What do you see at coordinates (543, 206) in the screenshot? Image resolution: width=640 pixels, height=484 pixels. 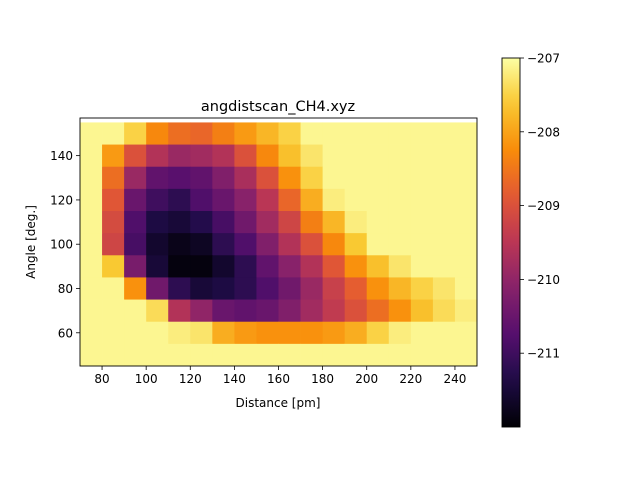 I see `colorbar-tick-label: −209` at bounding box center [543, 206].